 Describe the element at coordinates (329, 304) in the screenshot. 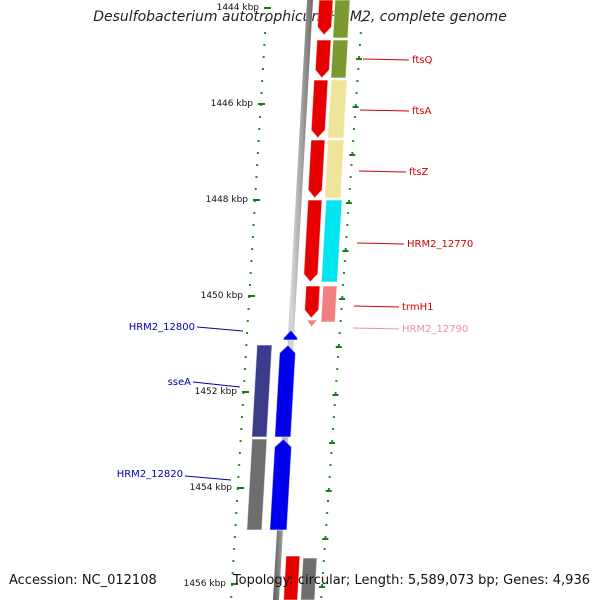

I see `class-track-pink` at that location.